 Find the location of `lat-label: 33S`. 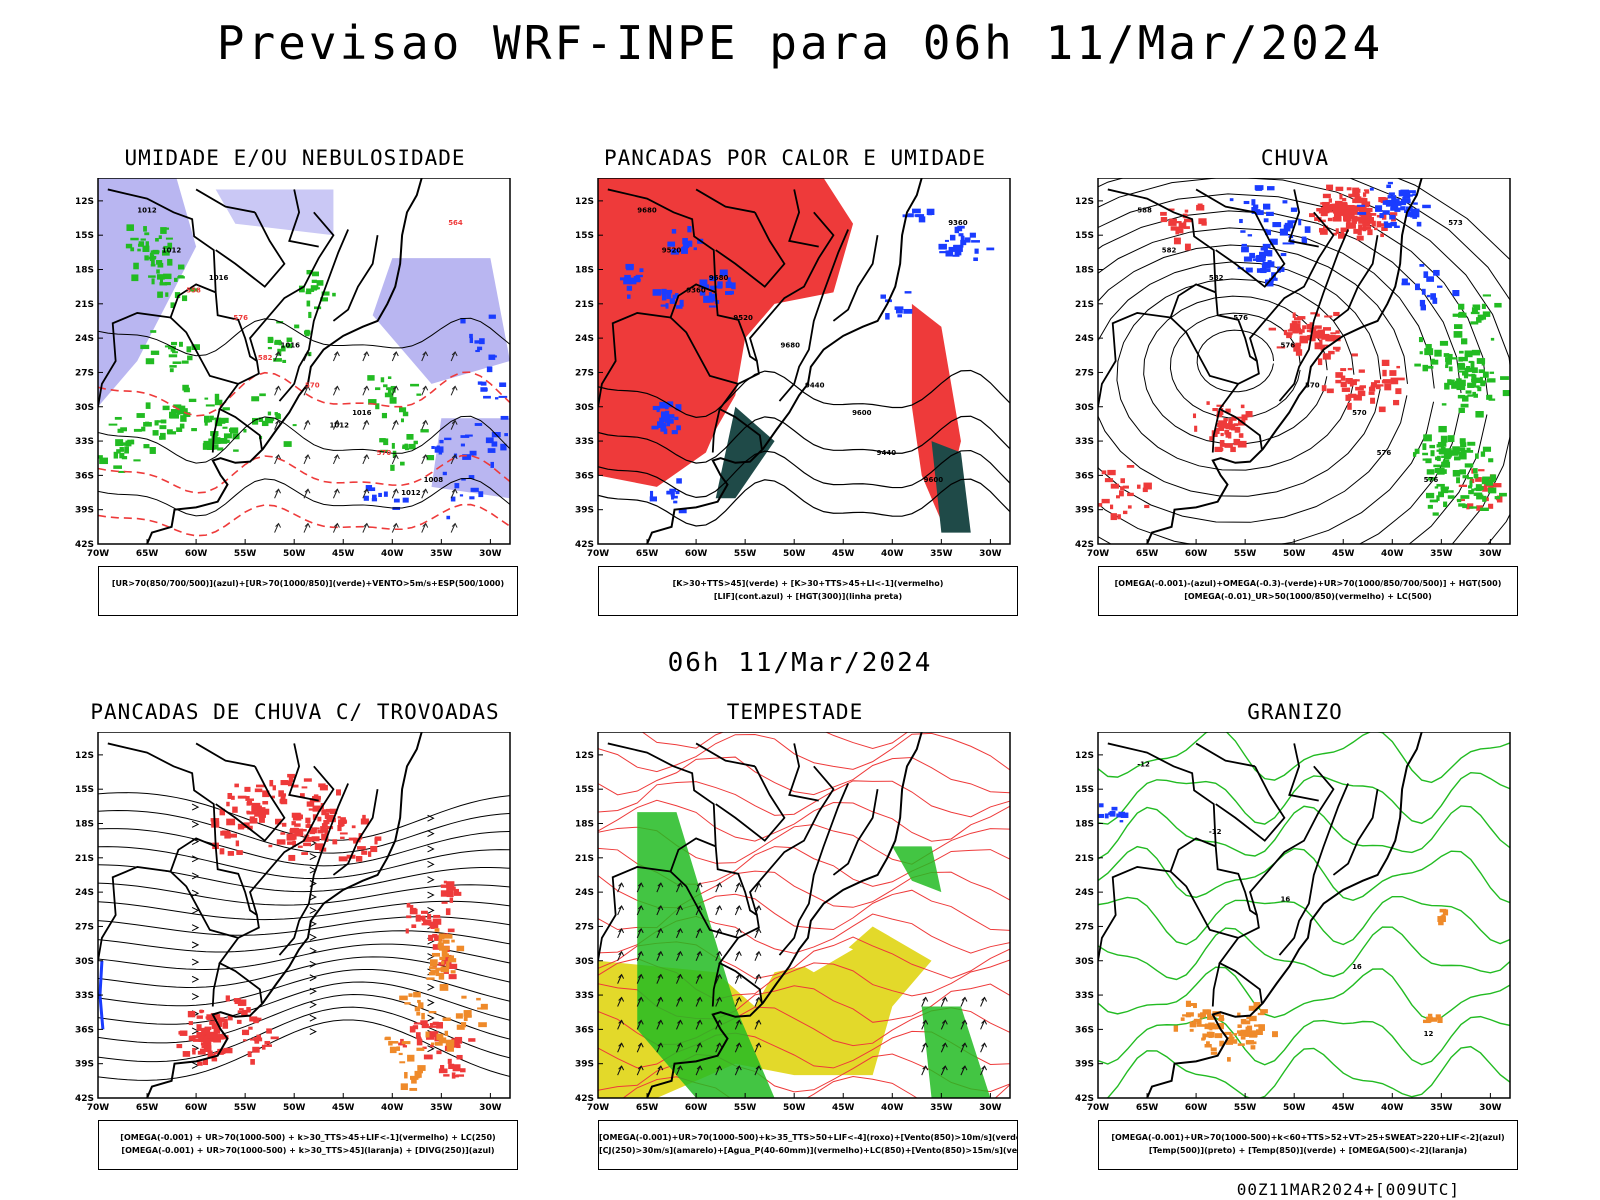

lat-label: 33S is located at coordinates (1084, 442).